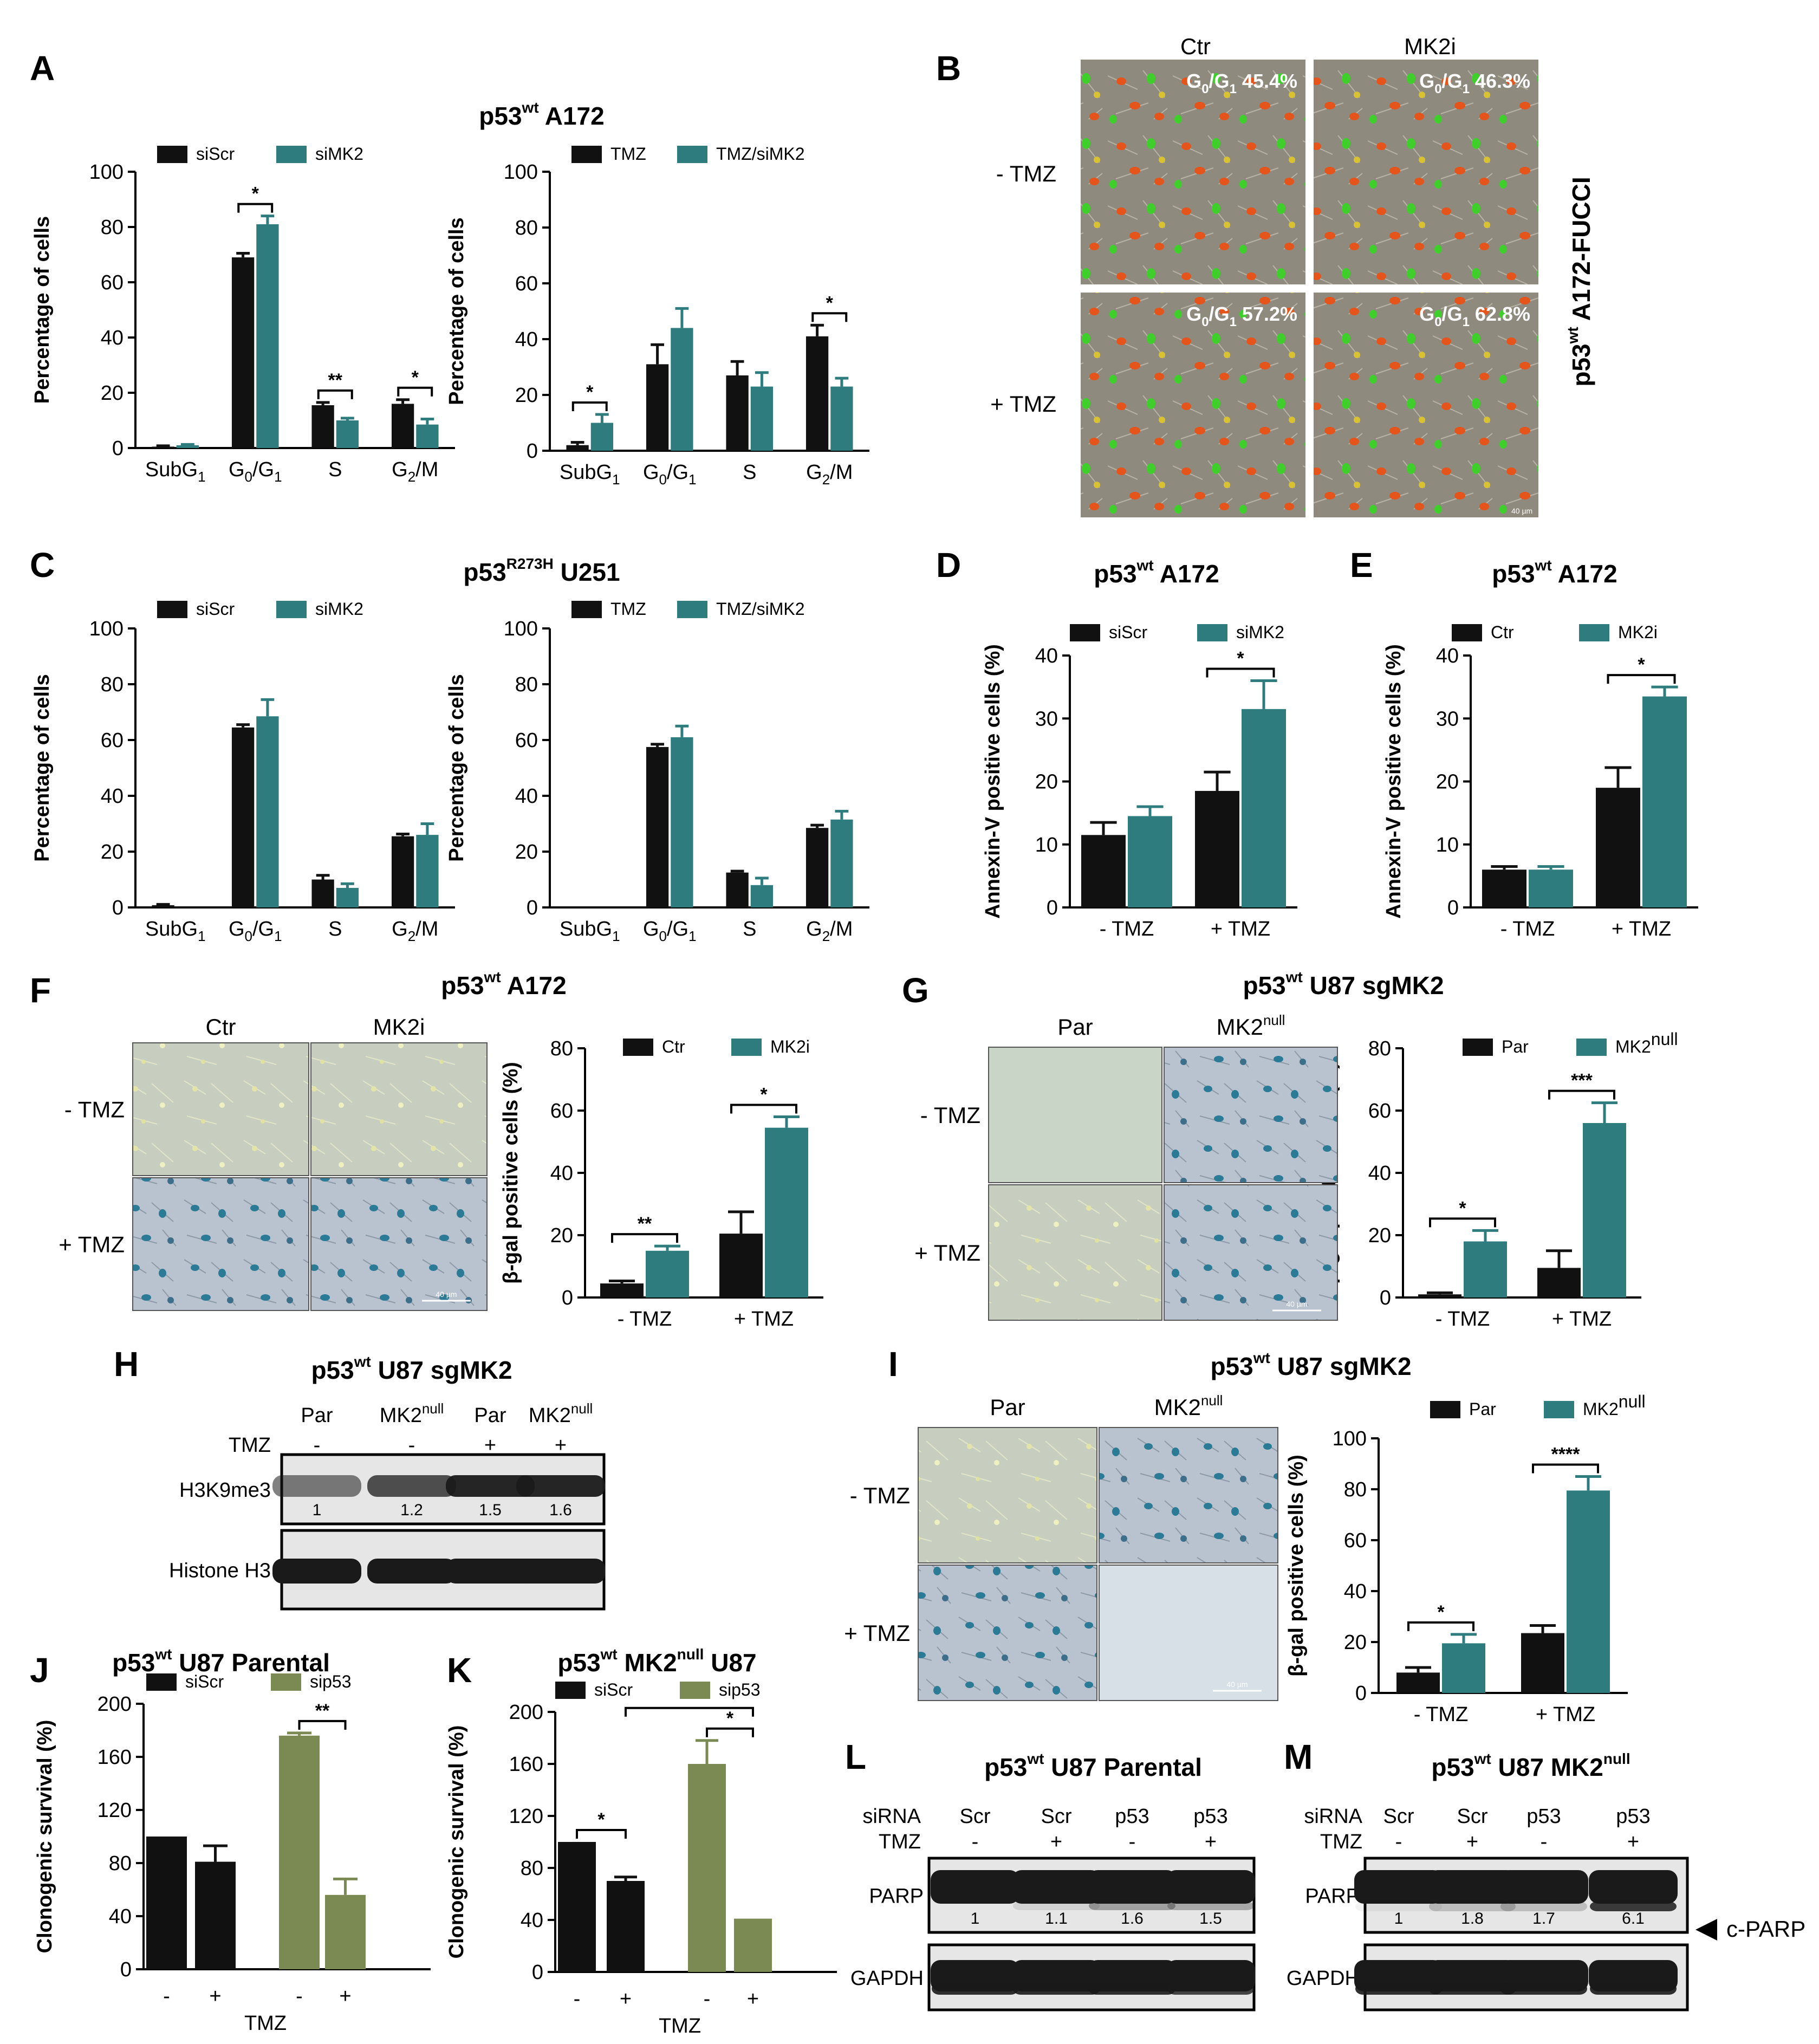  Describe the element at coordinates (656, 1661) in the screenshot. I see `title-K: p53wt MK2null U87` at that location.